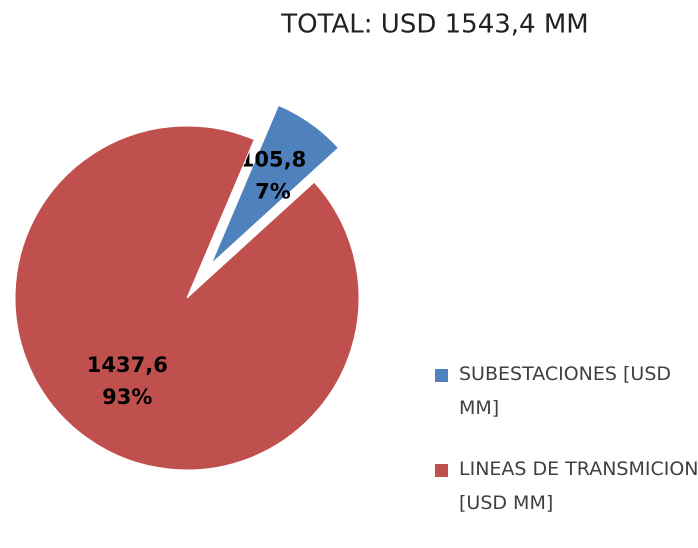 The height and width of the screenshot is (548, 698). What do you see at coordinates (434, 25) in the screenshot?
I see `chart-title: TOTAL: USD 1543,4 MM` at bounding box center [434, 25].